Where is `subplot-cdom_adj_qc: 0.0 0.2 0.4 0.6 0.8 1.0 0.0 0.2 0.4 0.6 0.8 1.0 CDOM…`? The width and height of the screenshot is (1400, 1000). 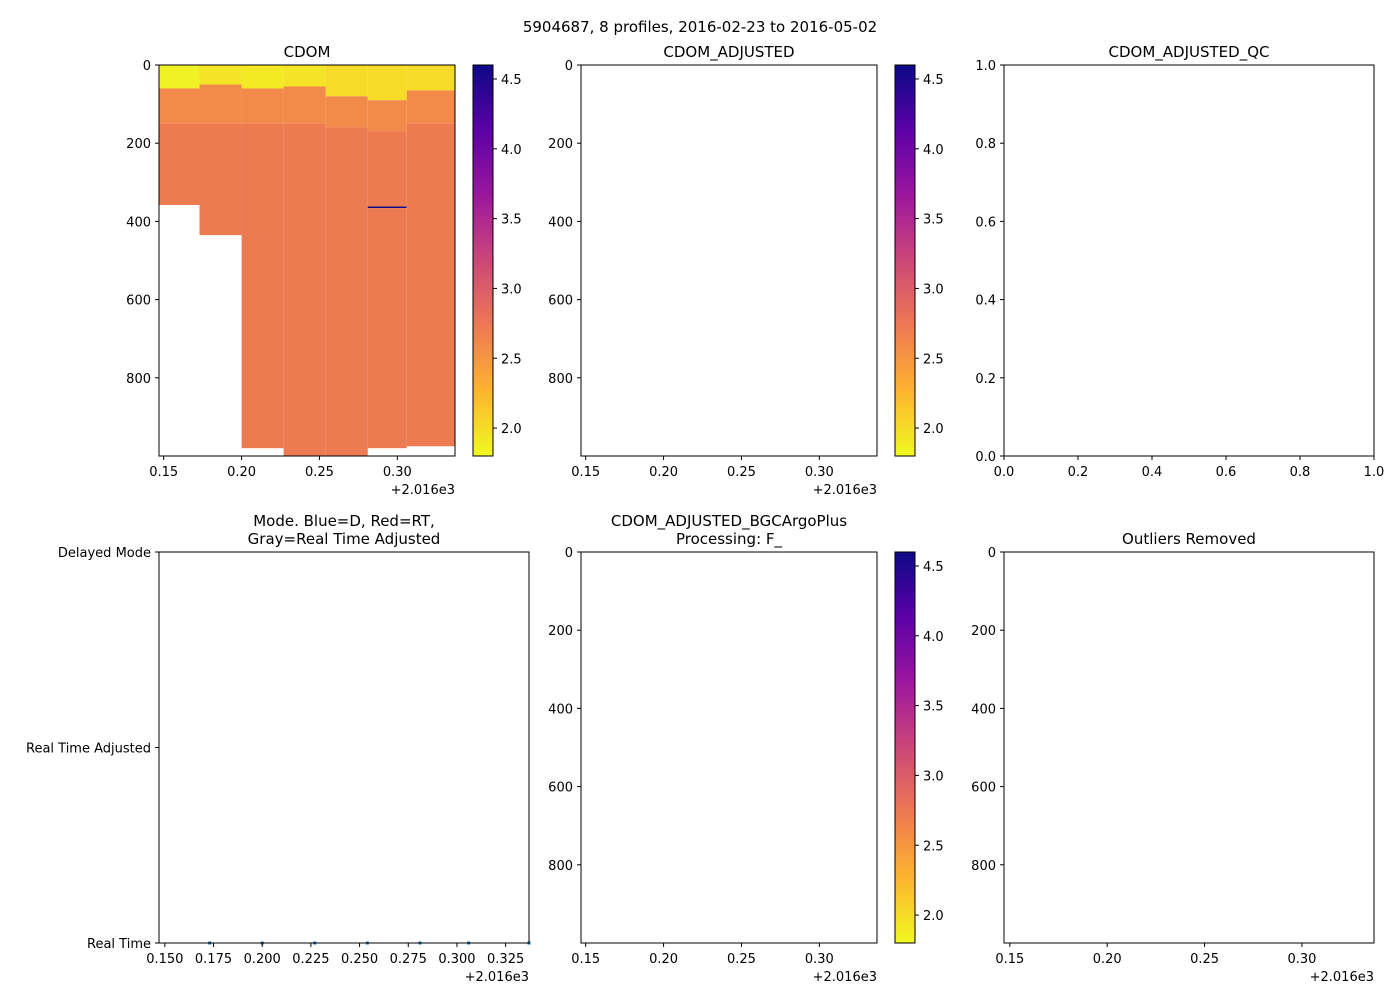 subplot-cdom_adj_qc: 0.0 0.2 0.4 0.6 0.8 1.0 0.0 0.2 0.4 0.6 0.8 1.0 CDOM… is located at coordinates (1179, 261).